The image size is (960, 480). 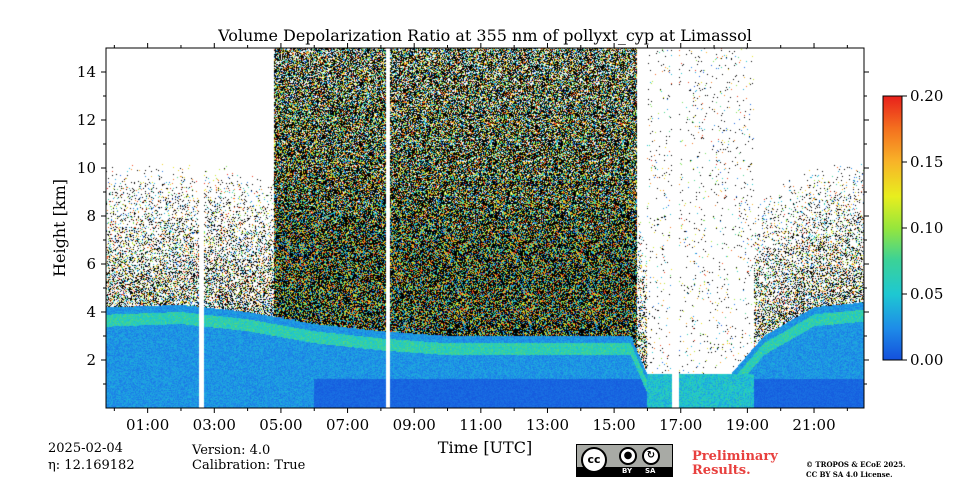 I want to click on footer-calibration: Calibration: True, so click(x=249, y=465).